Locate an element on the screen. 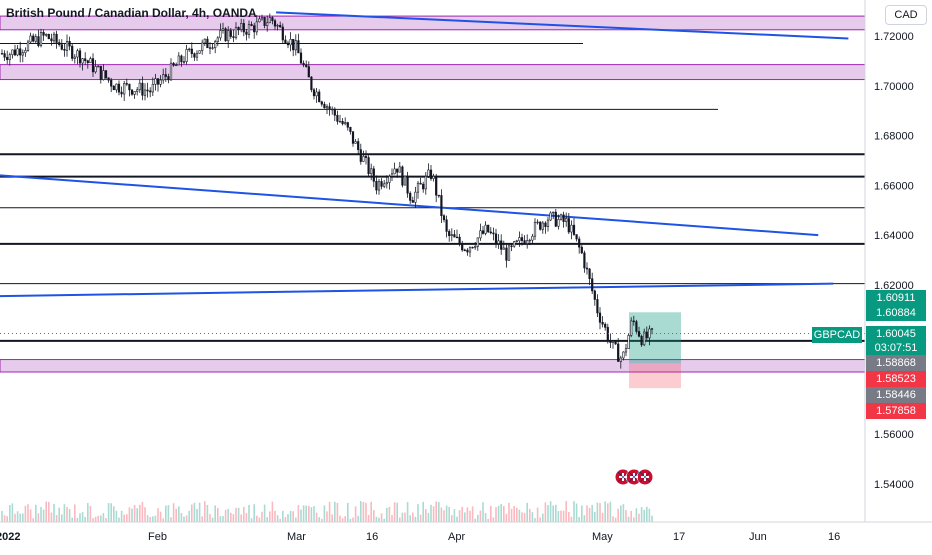  position-target-zone is located at coordinates (655, 338).